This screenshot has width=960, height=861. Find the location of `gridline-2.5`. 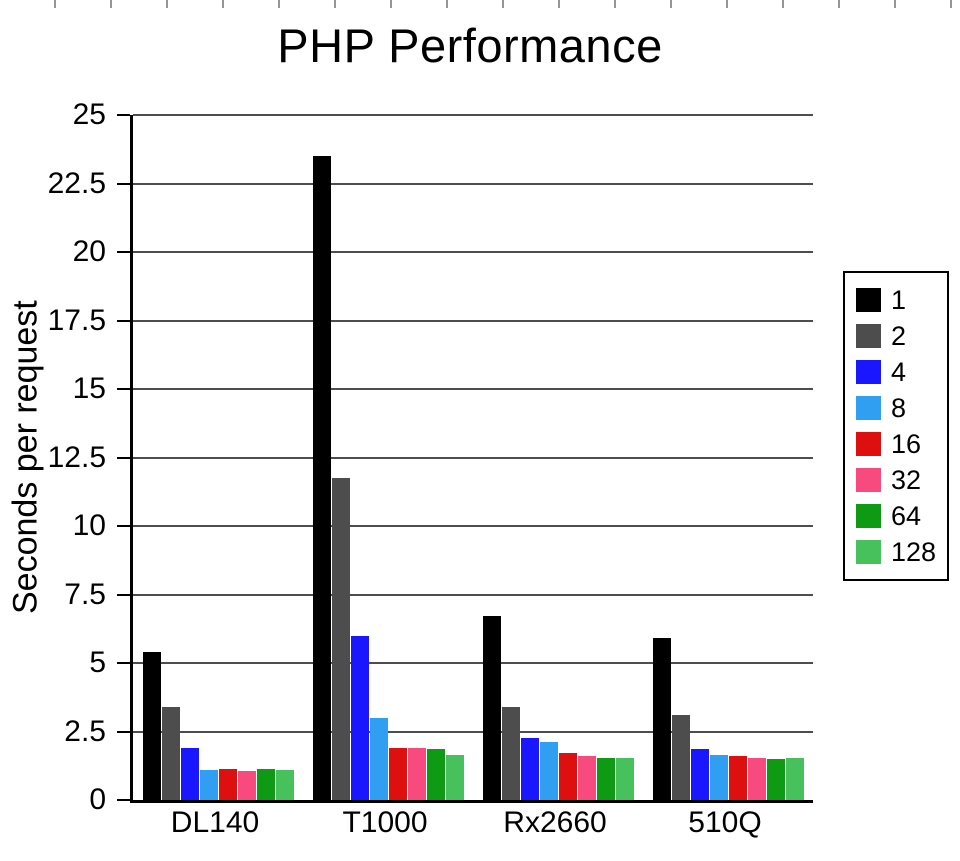

gridline-2.5 is located at coordinates (473, 731).